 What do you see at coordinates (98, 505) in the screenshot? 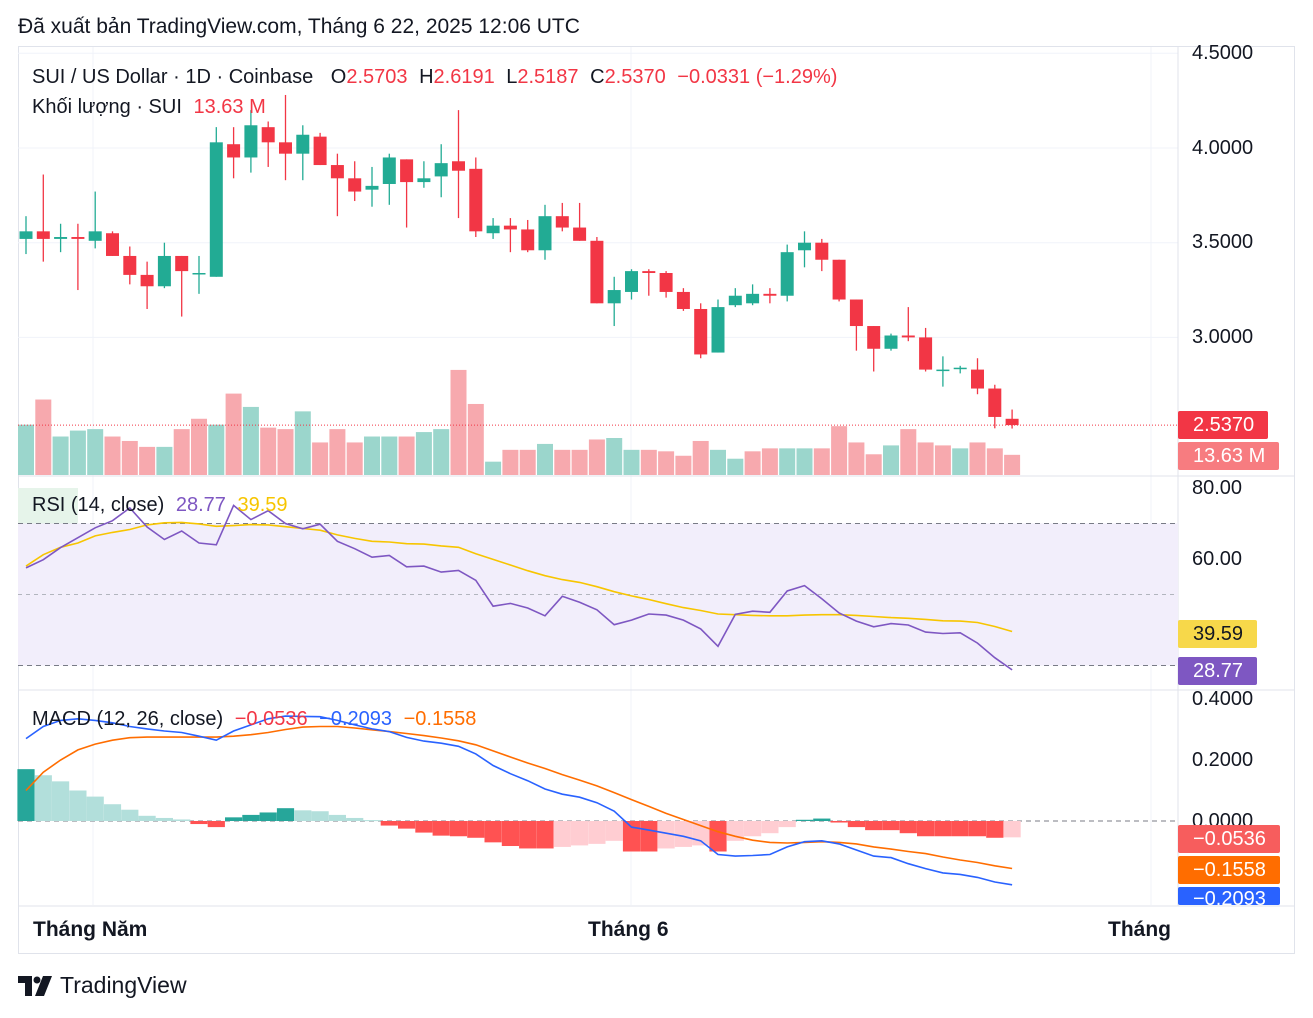
I see `rsi-label: RSI (14, close)` at bounding box center [98, 505].